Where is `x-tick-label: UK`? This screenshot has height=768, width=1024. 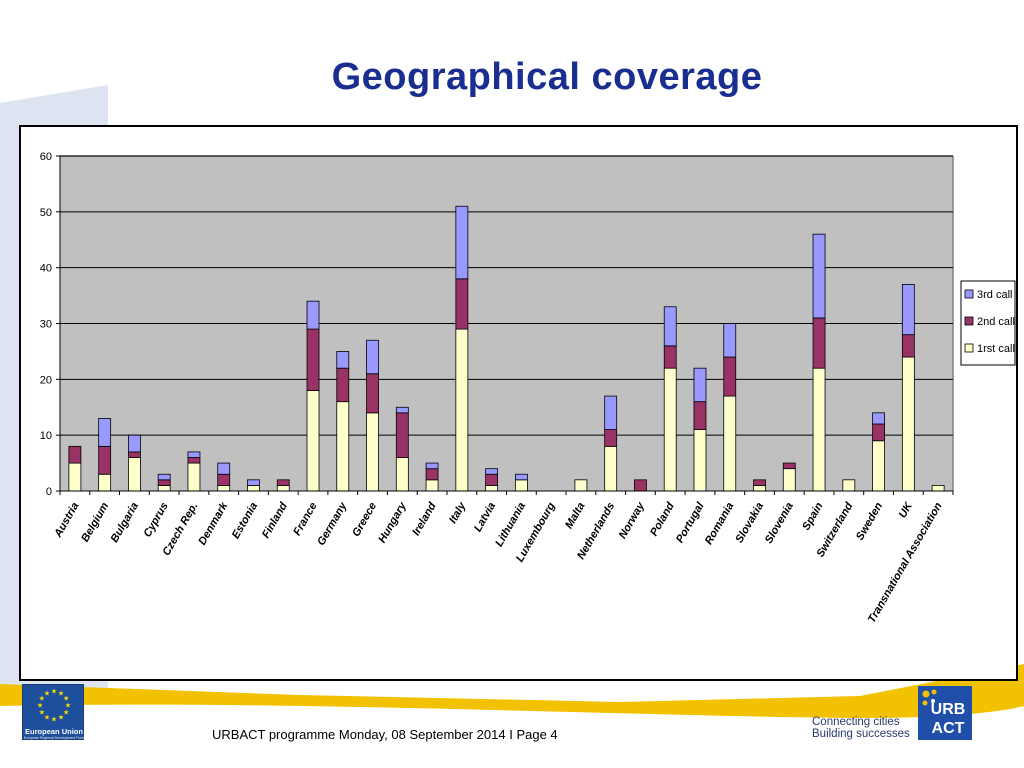
x-tick-label: UK is located at coordinates (906, 510).